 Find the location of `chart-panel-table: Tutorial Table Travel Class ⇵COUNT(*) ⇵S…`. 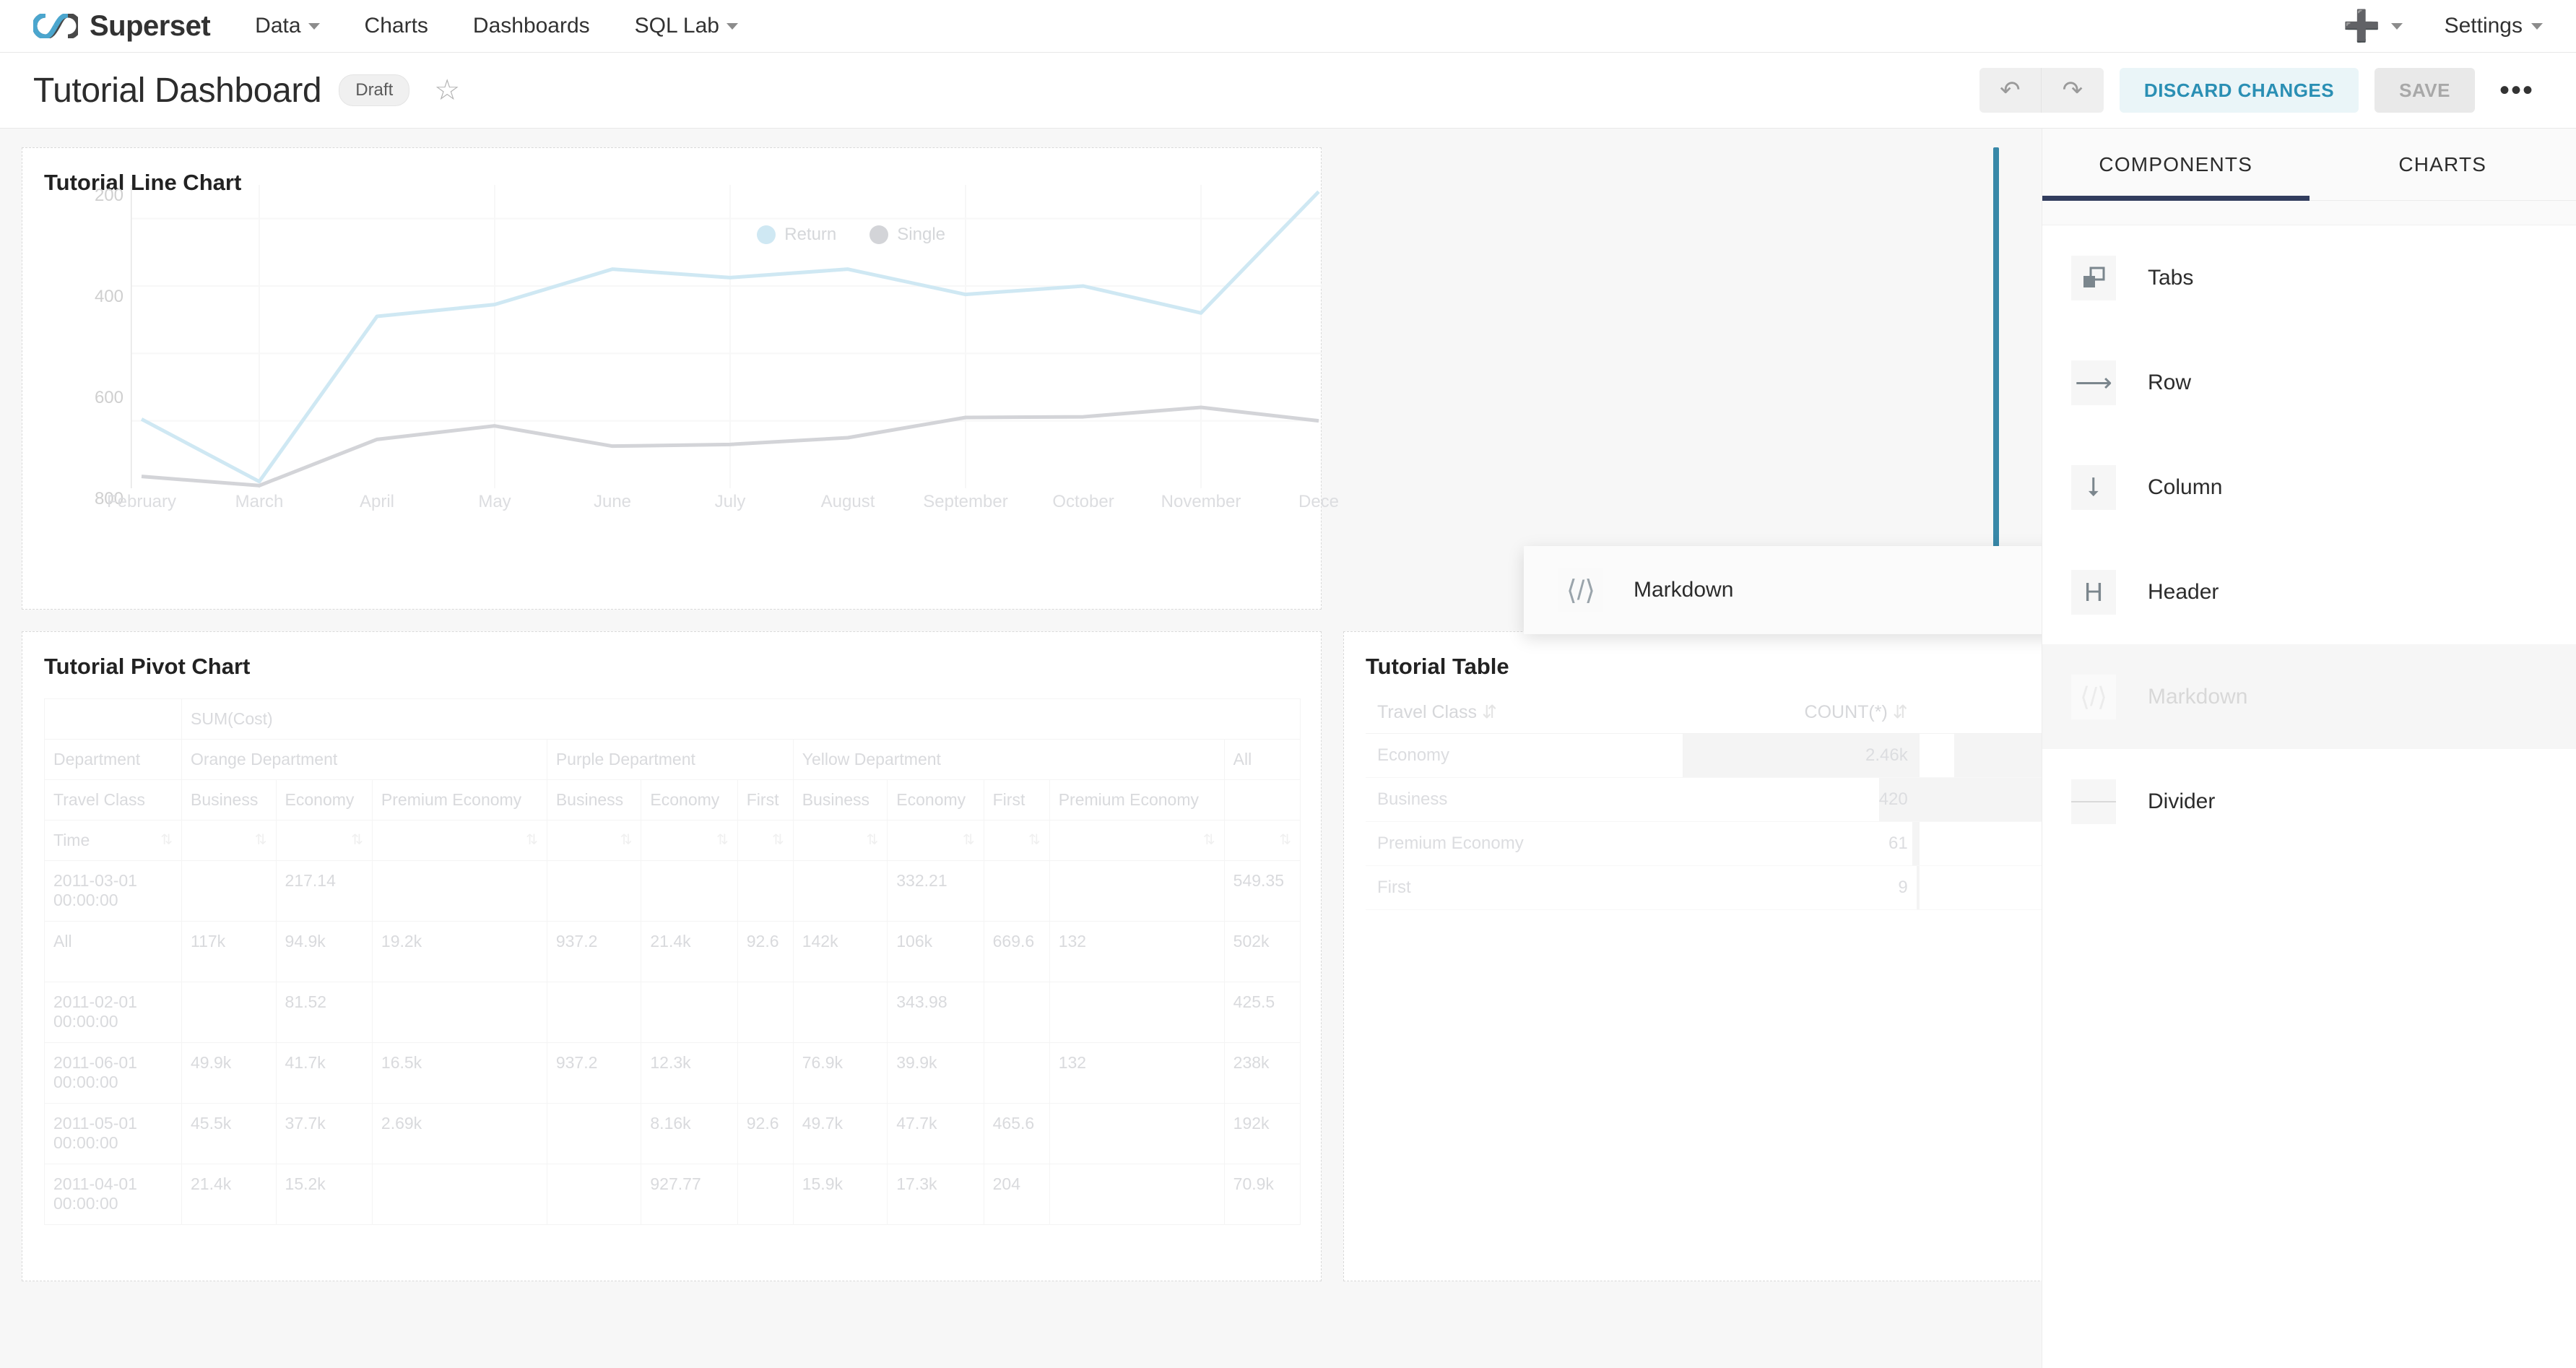

chart-panel-table: Tutorial Table Travel Class ⇵COUNT(*) ⇵S… is located at coordinates (1692, 956).